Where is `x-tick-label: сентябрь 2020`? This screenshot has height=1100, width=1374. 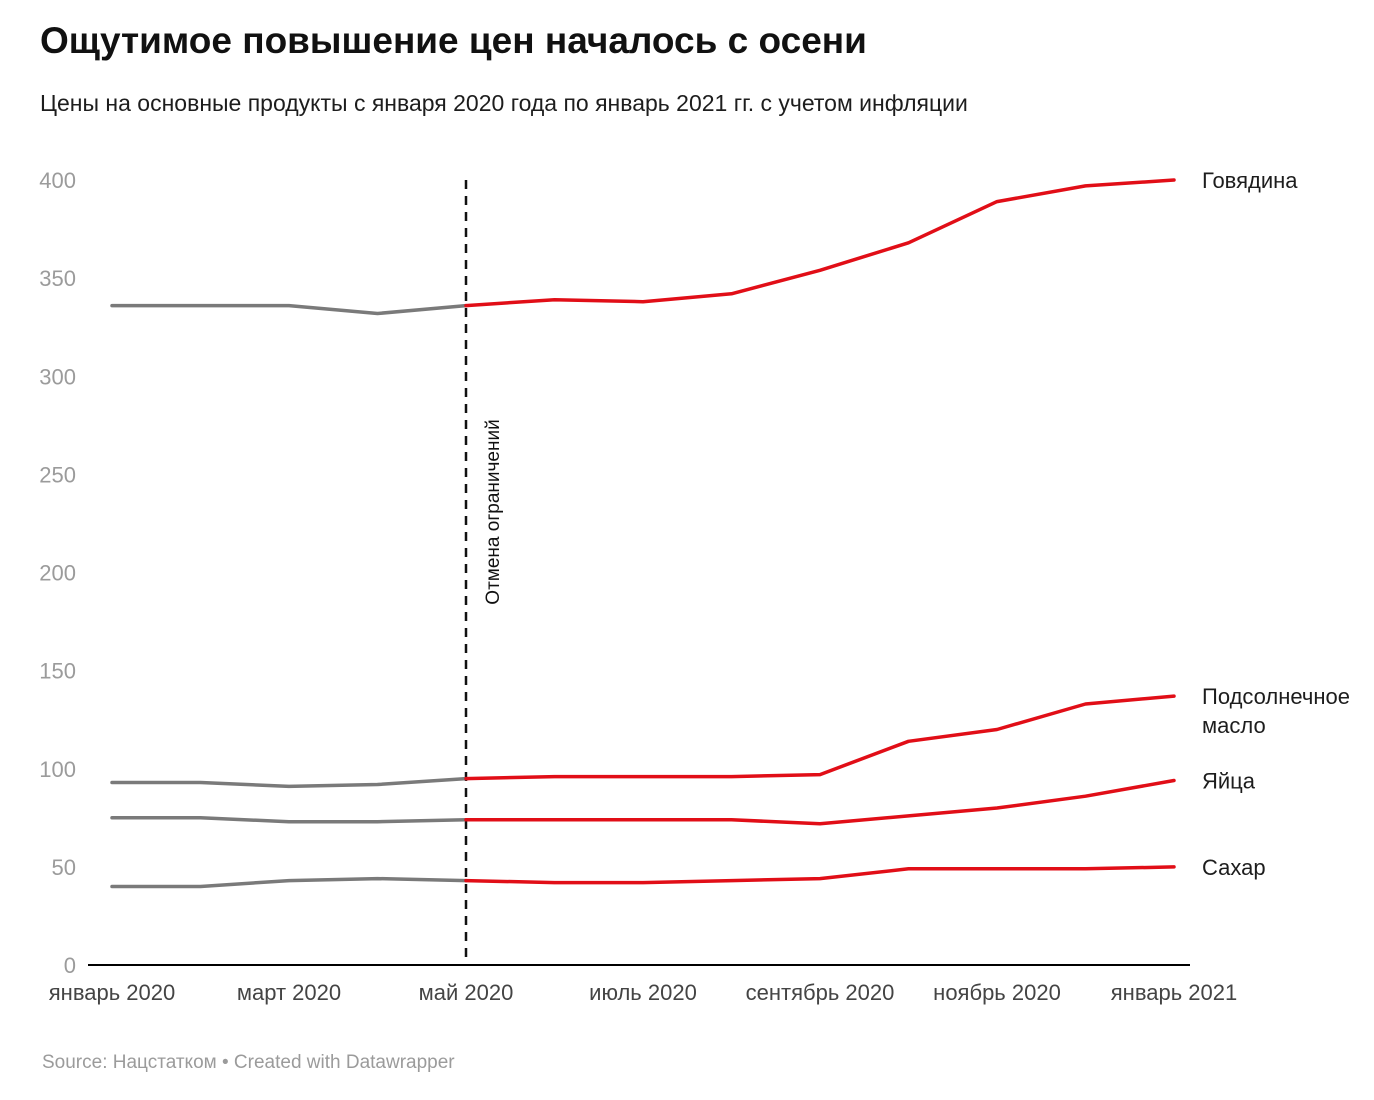
x-tick-label: сентябрь 2020 is located at coordinates (820, 992).